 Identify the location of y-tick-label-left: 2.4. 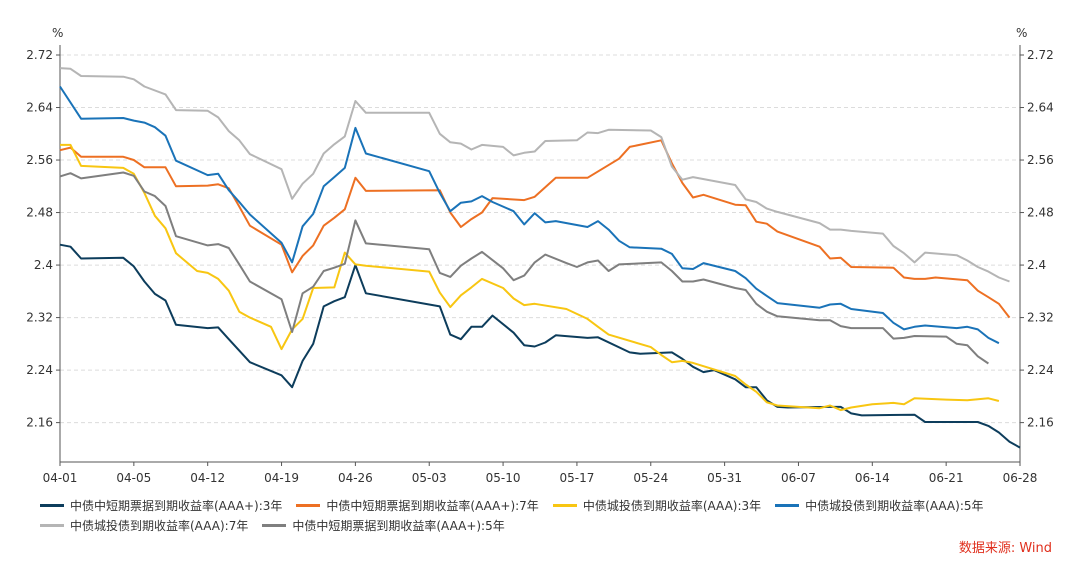
(43, 265).